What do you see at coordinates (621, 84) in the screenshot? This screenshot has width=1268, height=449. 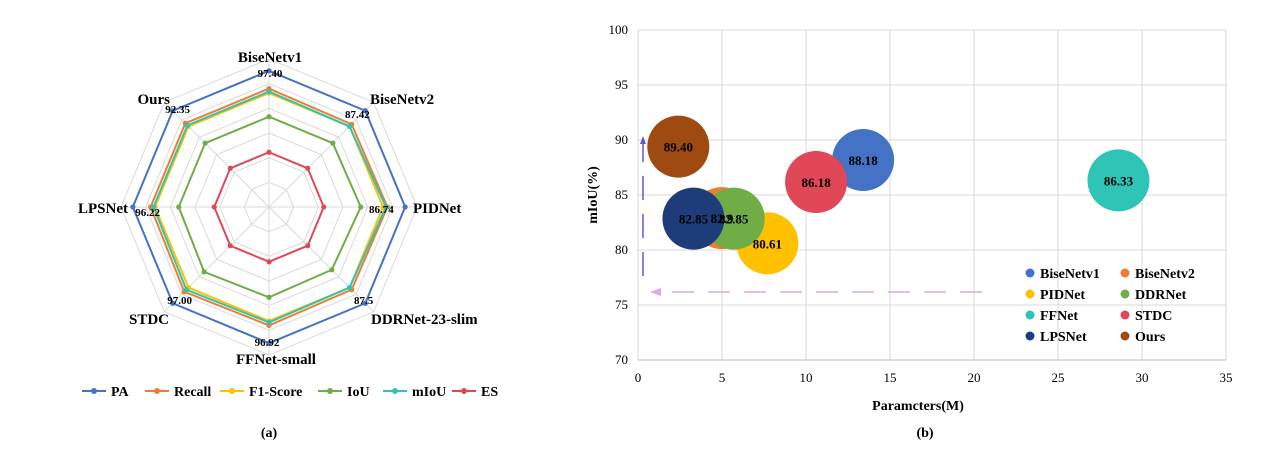 I see `y-tick-label: 95` at bounding box center [621, 84].